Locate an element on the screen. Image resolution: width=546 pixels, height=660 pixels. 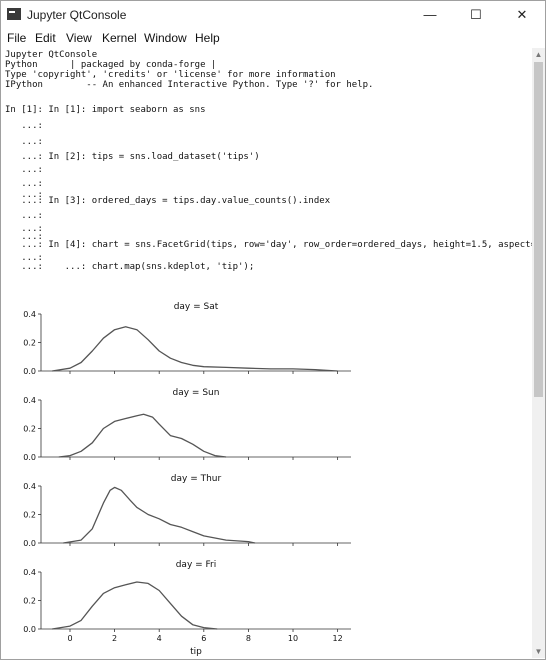
menu-edit: Edit is located at coordinates (45, 38).